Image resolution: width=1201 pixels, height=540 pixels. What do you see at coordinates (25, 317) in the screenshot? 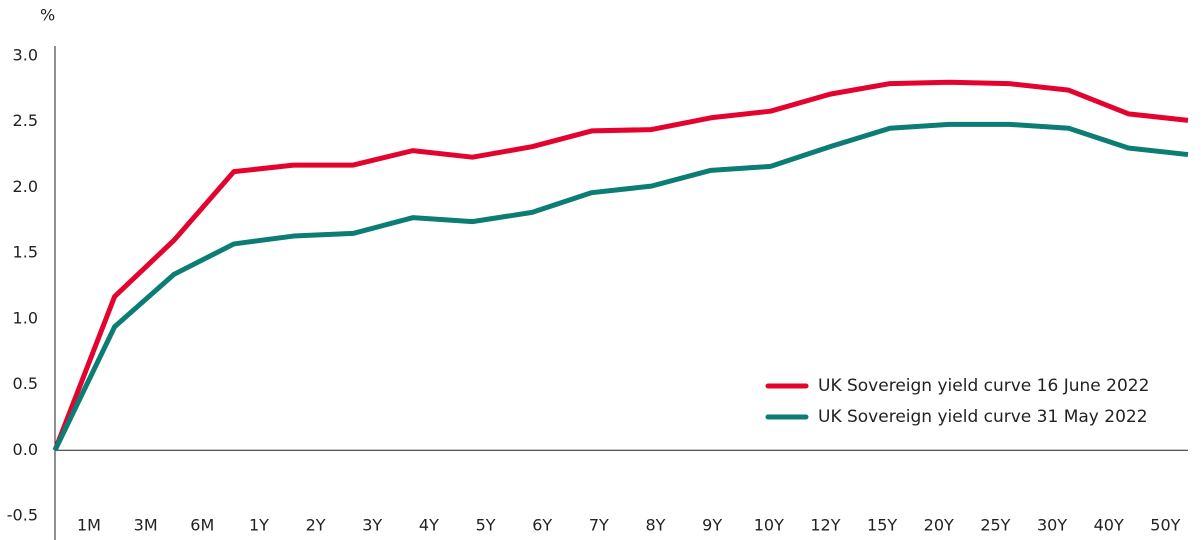
I see `y-tick-label: 1.0` at bounding box center [25, 317].